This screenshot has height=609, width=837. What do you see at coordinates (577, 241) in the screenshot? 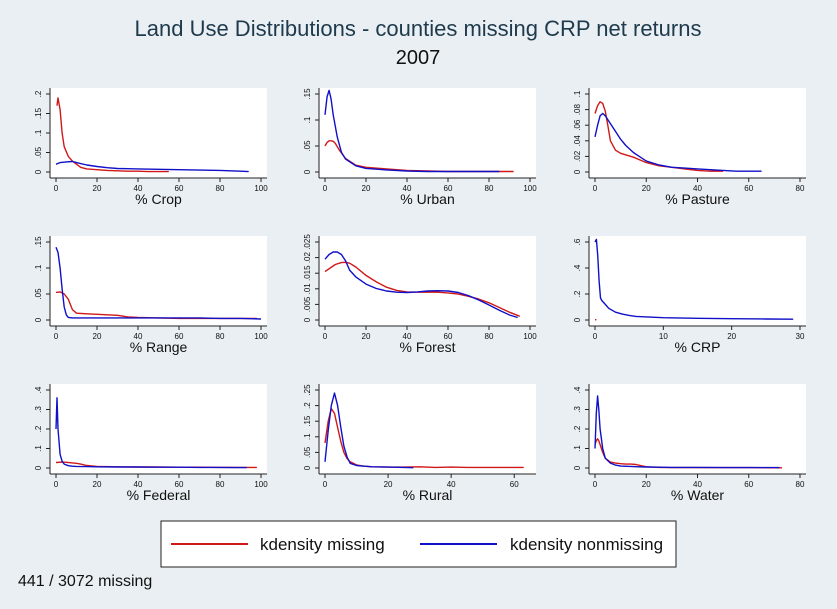
I see `y-tick-label: .6` at bounding box center [577, 241].